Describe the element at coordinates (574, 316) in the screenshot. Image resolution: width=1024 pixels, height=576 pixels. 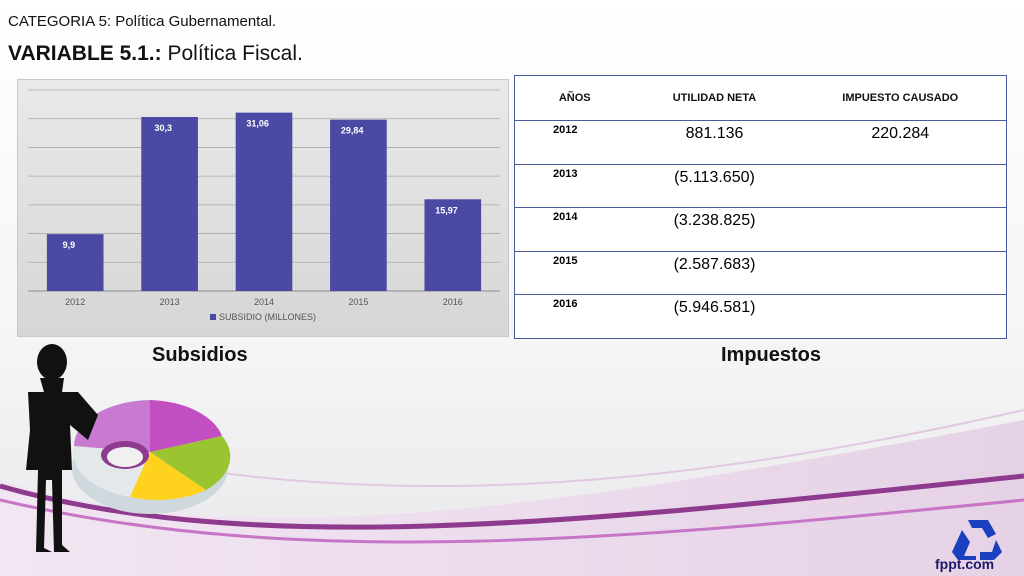
I see `year-cell: 2016` at that location.